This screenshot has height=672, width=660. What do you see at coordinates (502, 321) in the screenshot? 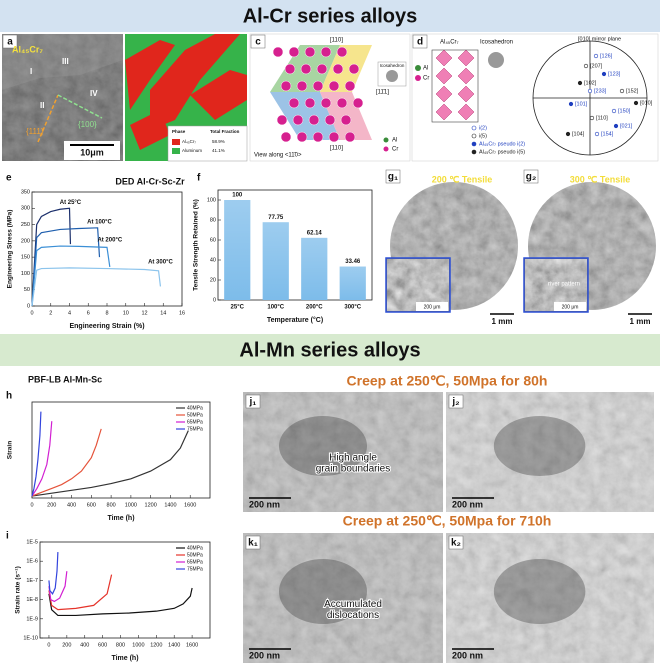
I see `scale-label: 1 mm` at bounding box center [502, 321].